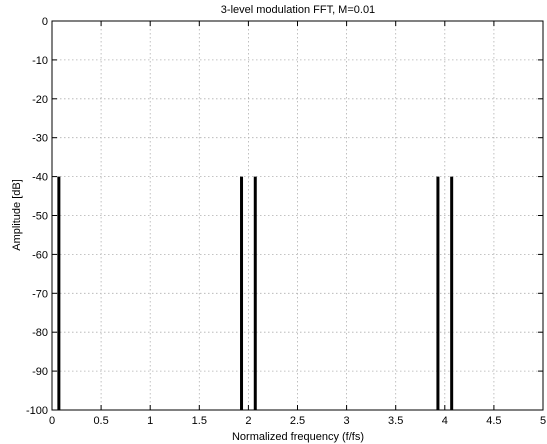 The image size is (547, 444). Describe the element at coordinates (347, 421) in the screenshot. I see `x-tick-label: 3` at that location.